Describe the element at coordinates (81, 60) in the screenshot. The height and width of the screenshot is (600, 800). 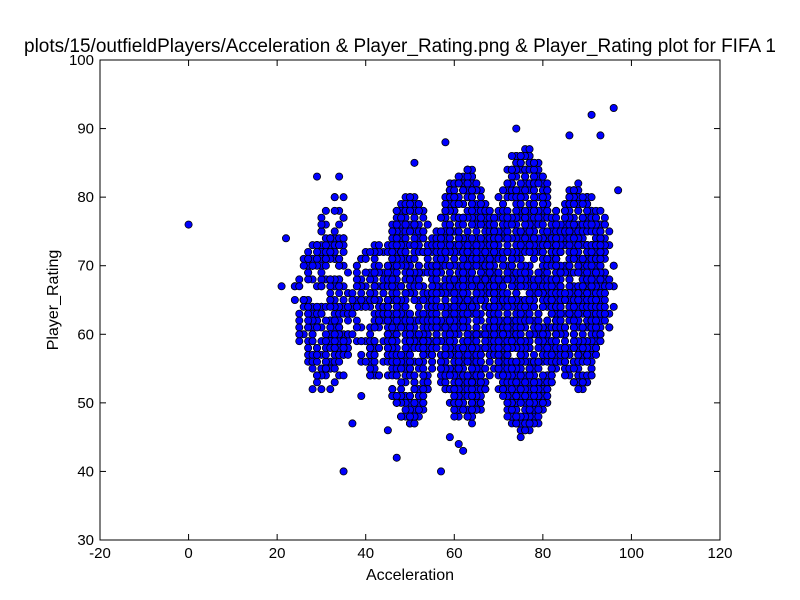
I see `y-tick-label: 100` at that location.